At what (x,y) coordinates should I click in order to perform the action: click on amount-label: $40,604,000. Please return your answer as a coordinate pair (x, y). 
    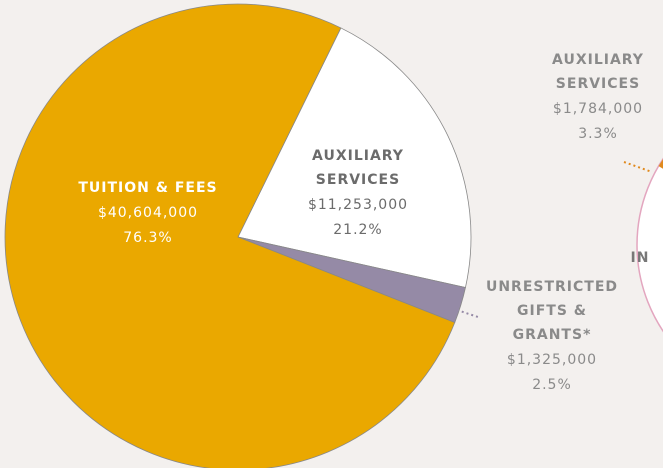
    Looking at the image, I should click on (148, 213).